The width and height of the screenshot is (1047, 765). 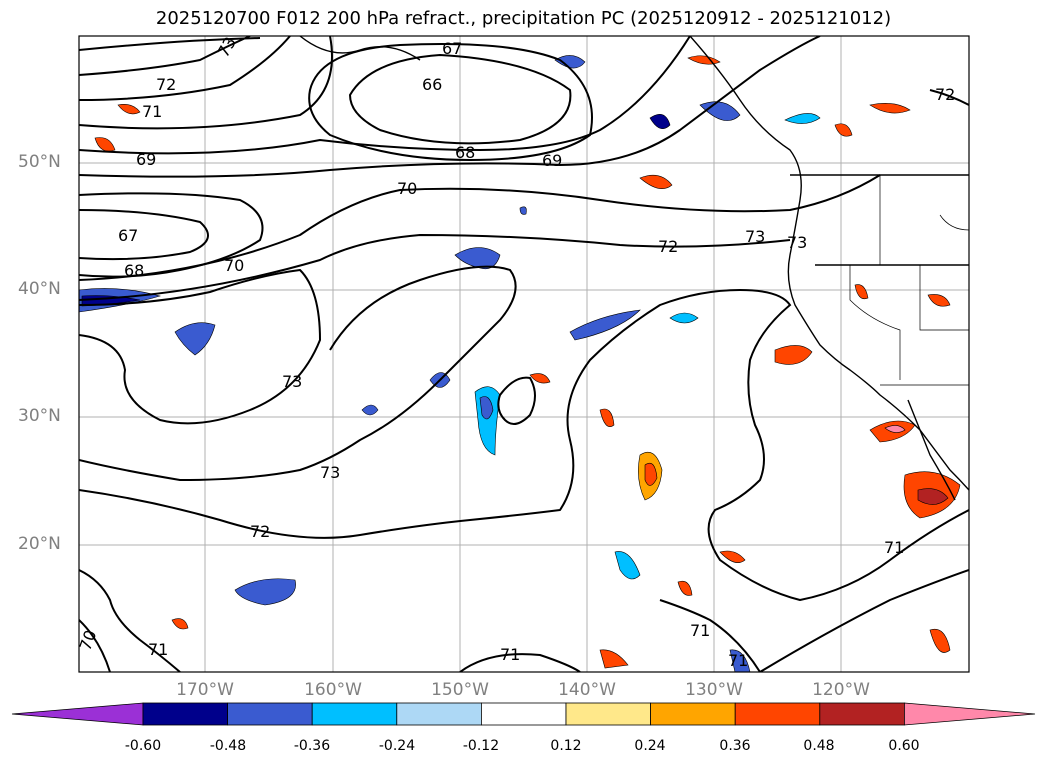 What do you see at coordinates (432, 84) in the screenshot?
I see `contour-label: 66` at bounding box center [432, 84].